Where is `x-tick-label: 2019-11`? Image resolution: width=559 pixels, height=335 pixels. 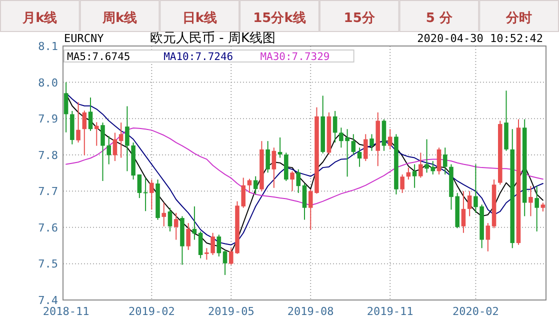 x-tick-label: 2019-11 is located at coordinates (390, 311).